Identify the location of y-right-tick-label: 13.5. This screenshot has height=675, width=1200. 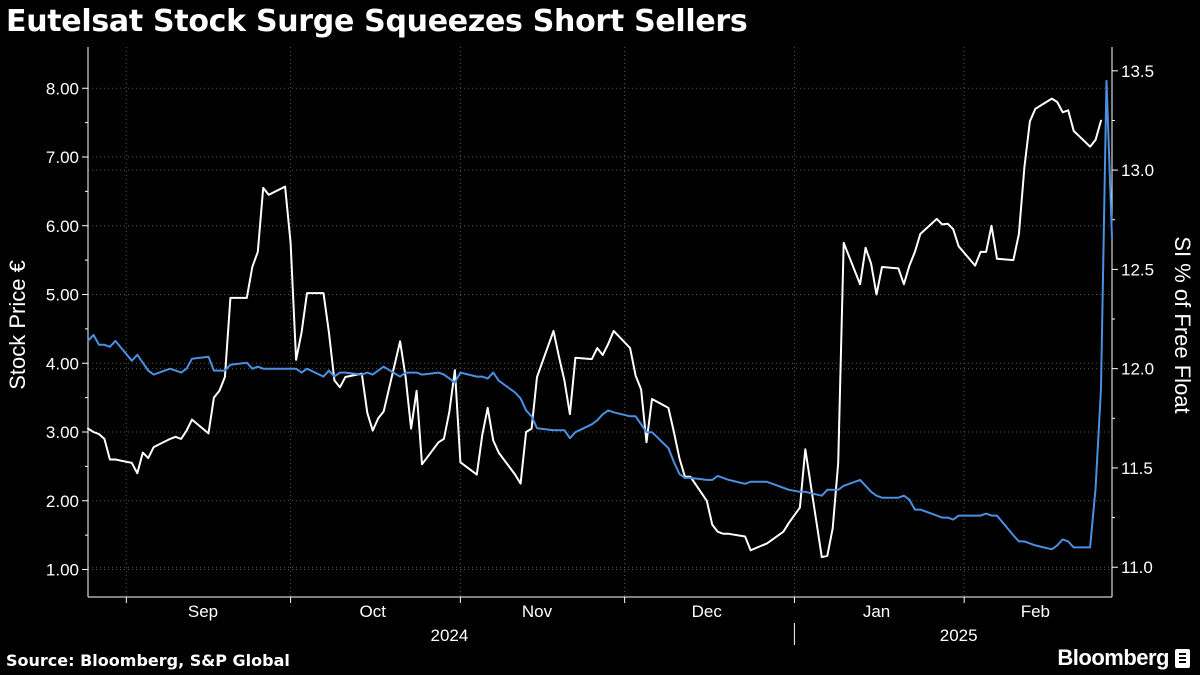
(1137, 71).